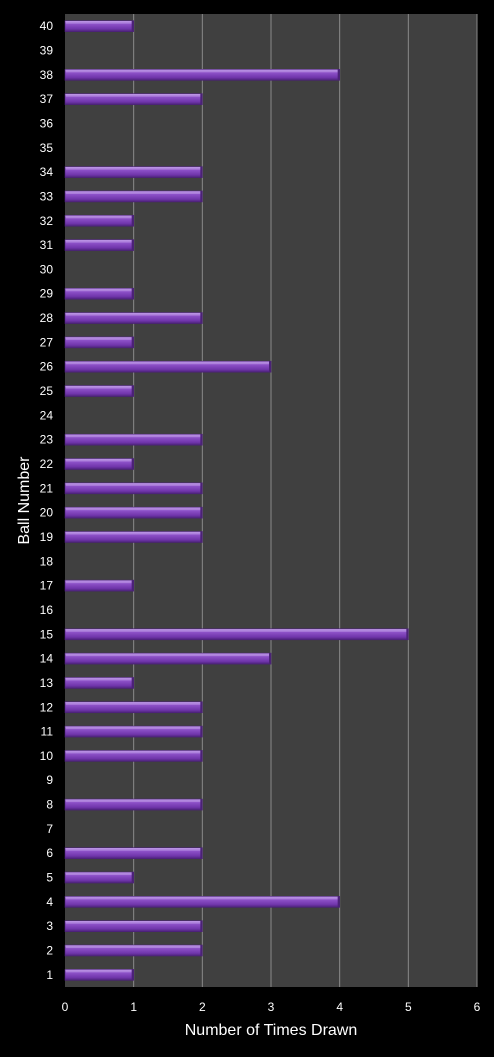  I want to click on y-tick-label: 36, so click(47, 123).